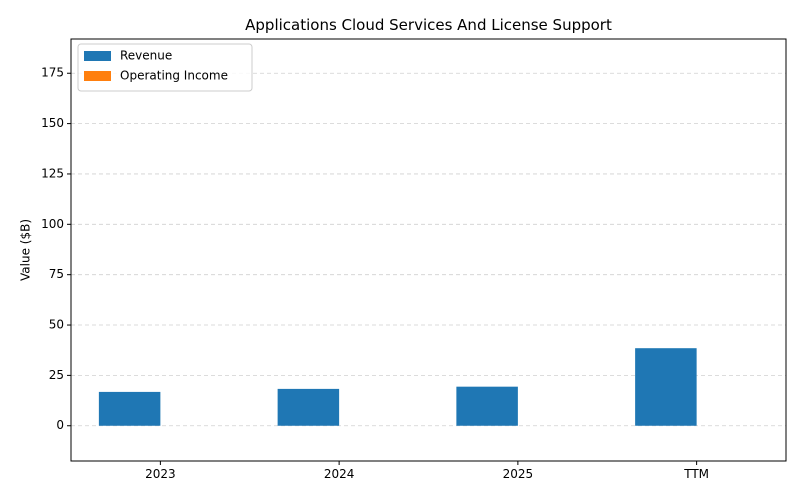  Describe the element at coordinates (427, 471) in the screenshot. I see `x-axis: 2023 2024 2025 TTM` at that location.